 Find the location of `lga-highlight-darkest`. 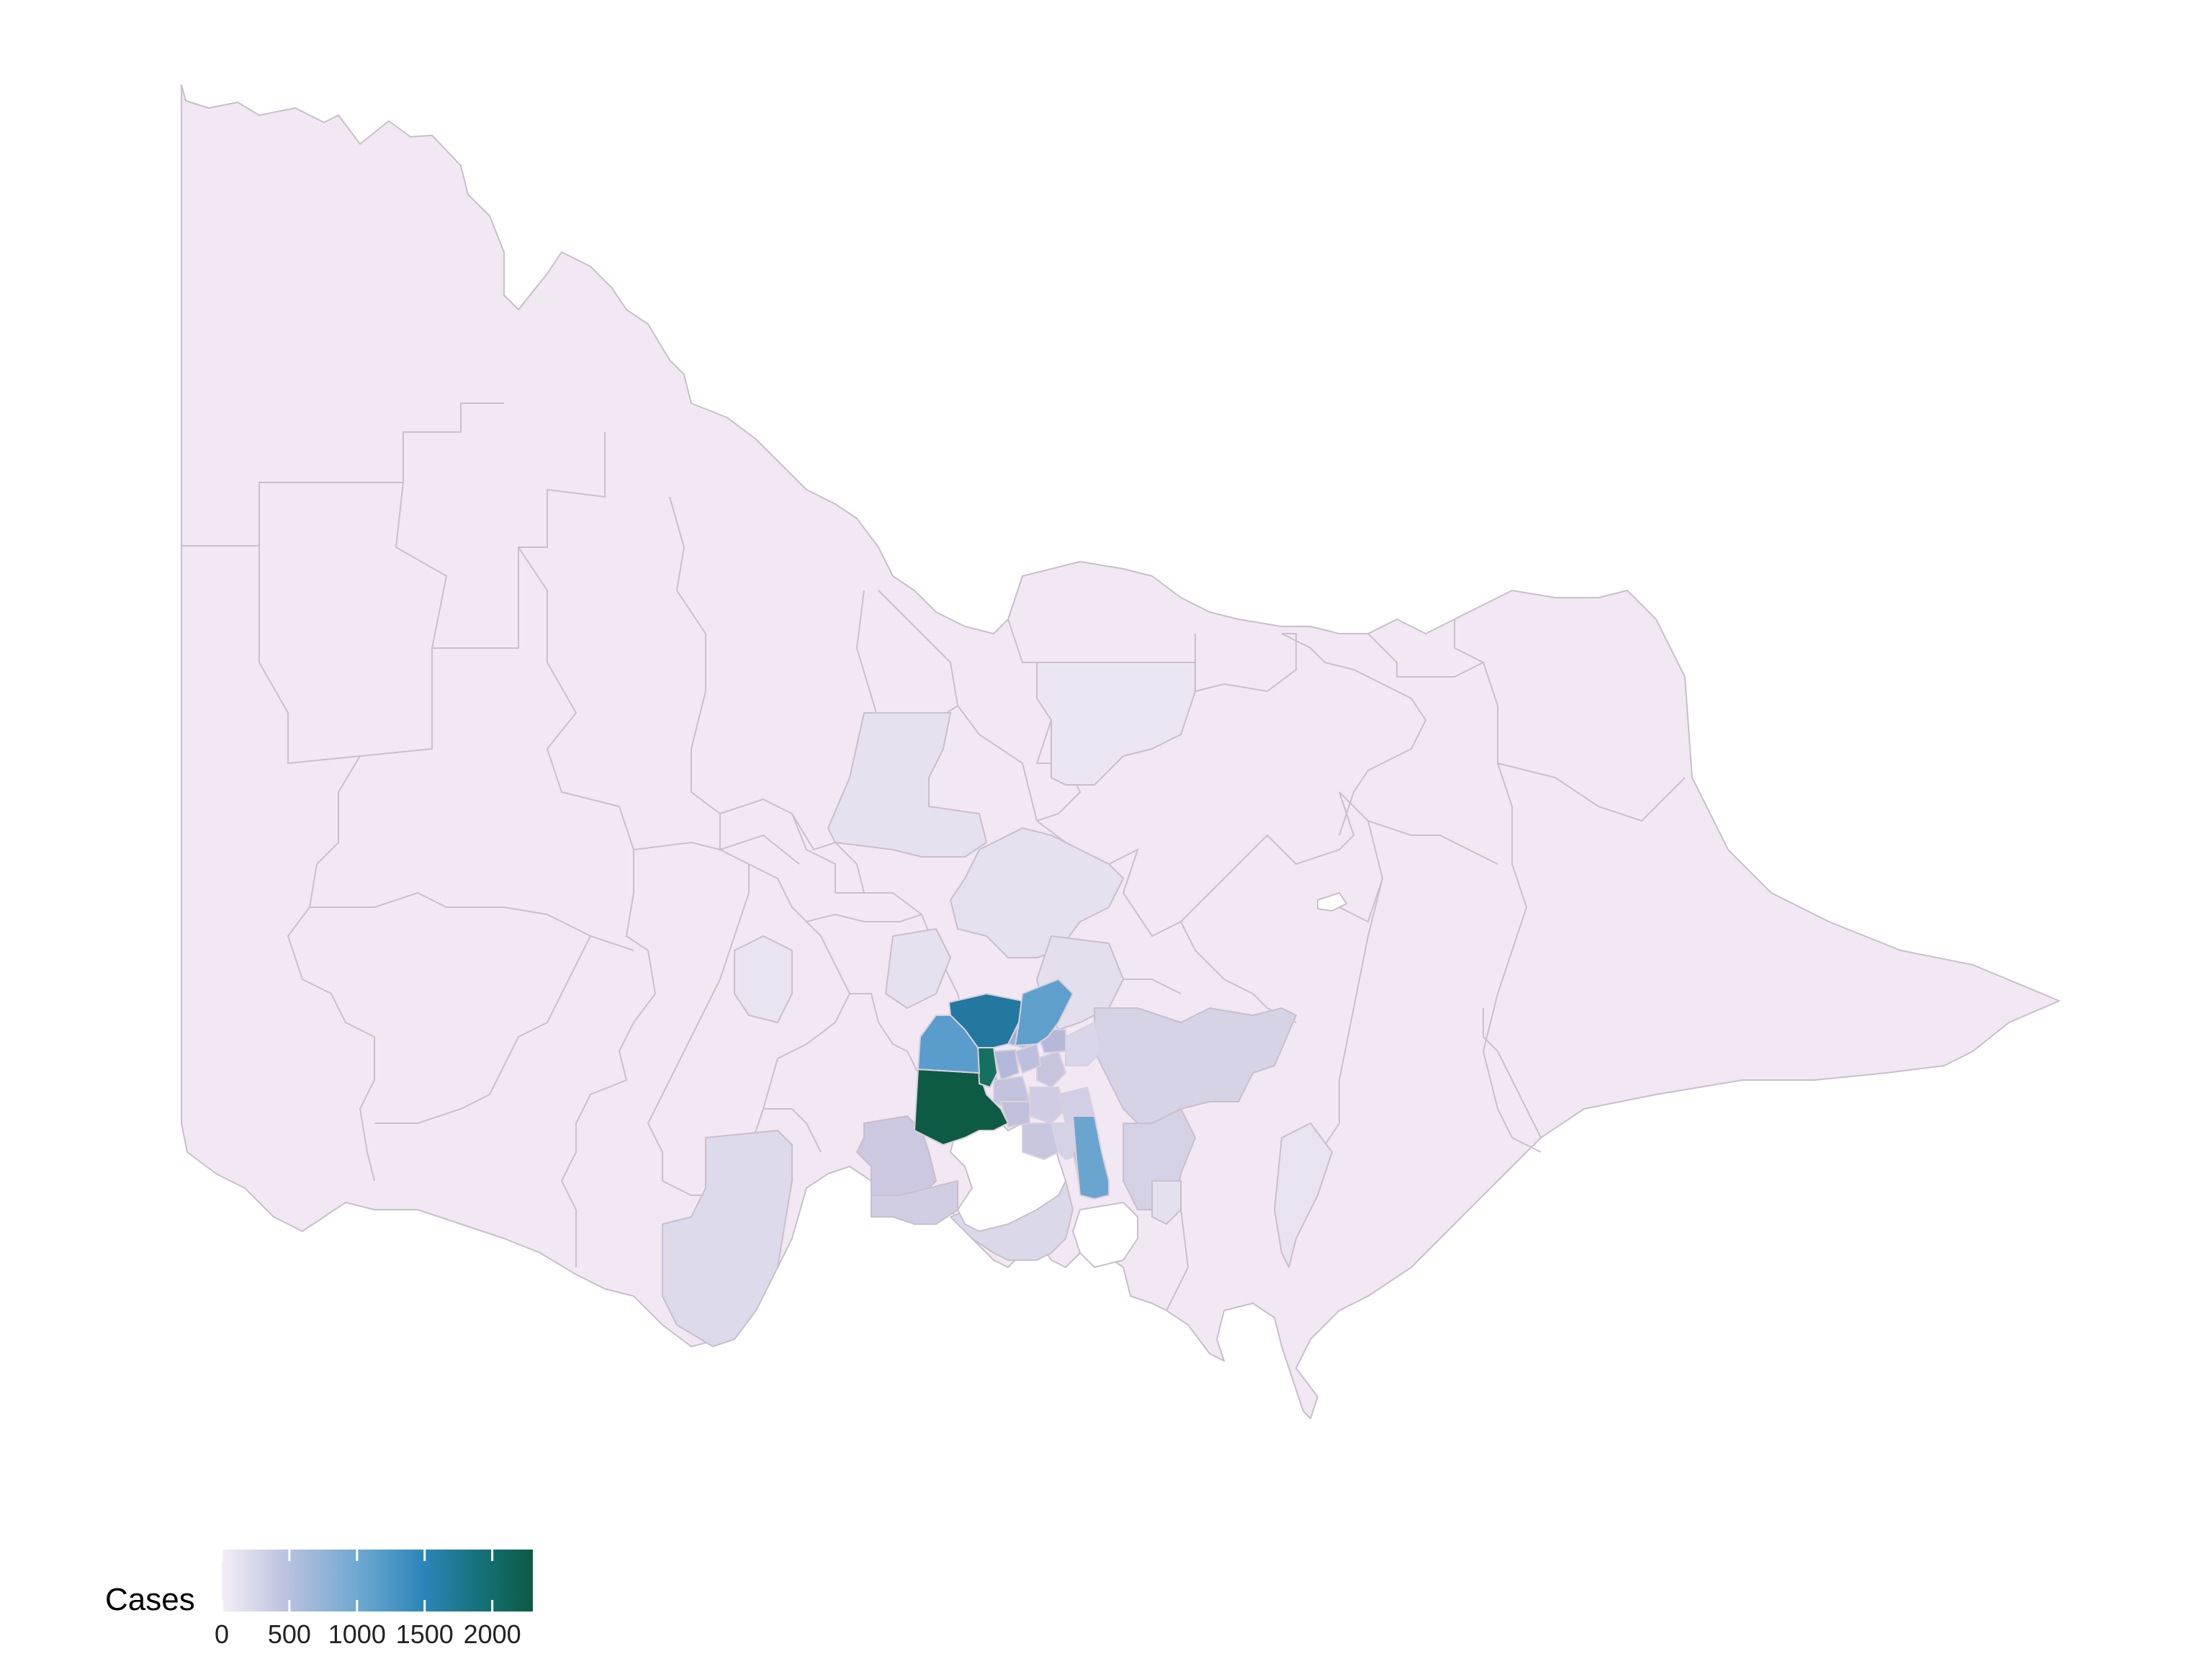

lga-highlight-darkest is located at coordinates (962, 1107).